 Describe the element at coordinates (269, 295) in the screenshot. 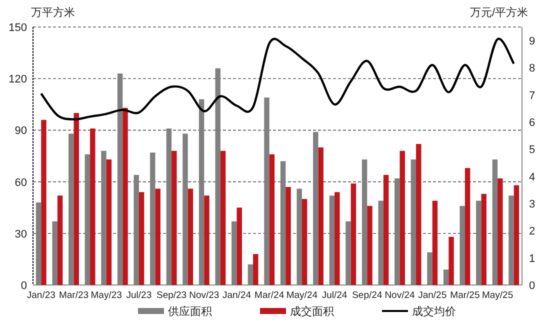

I see `x-tick-label: Mar/24` at that location.